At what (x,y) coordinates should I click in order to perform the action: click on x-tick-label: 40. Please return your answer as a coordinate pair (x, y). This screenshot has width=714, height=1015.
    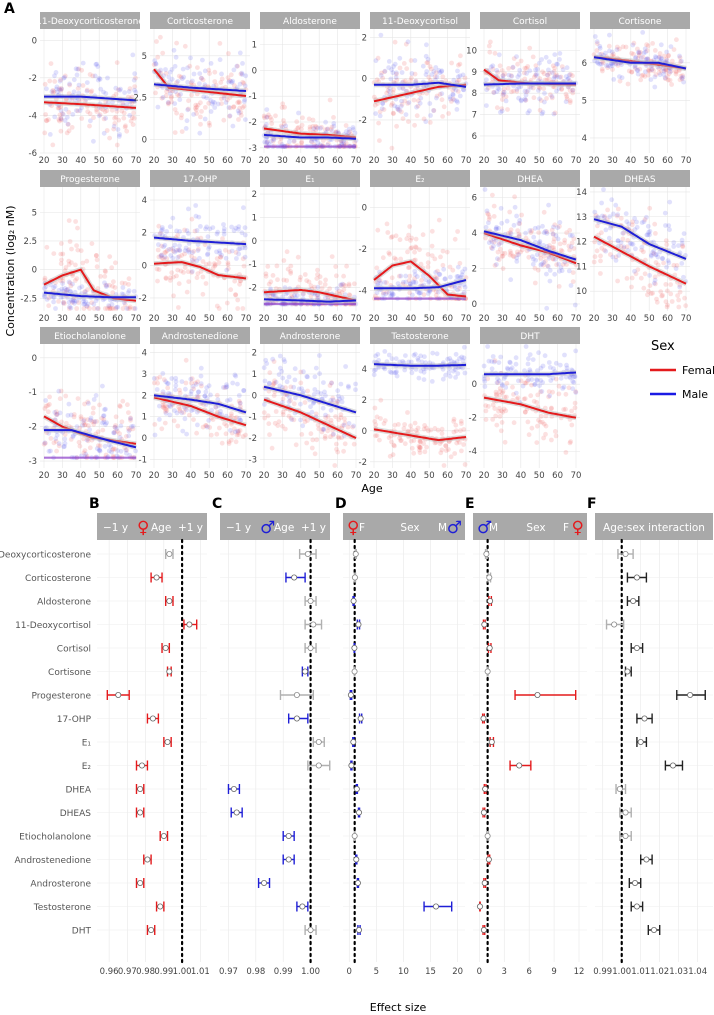
    Looking at the image, I should click on (410, 319).